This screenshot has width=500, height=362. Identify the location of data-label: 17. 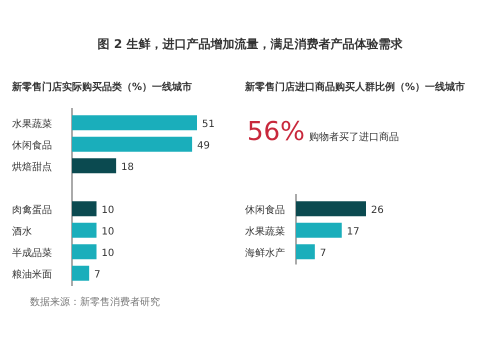
(353, 232).